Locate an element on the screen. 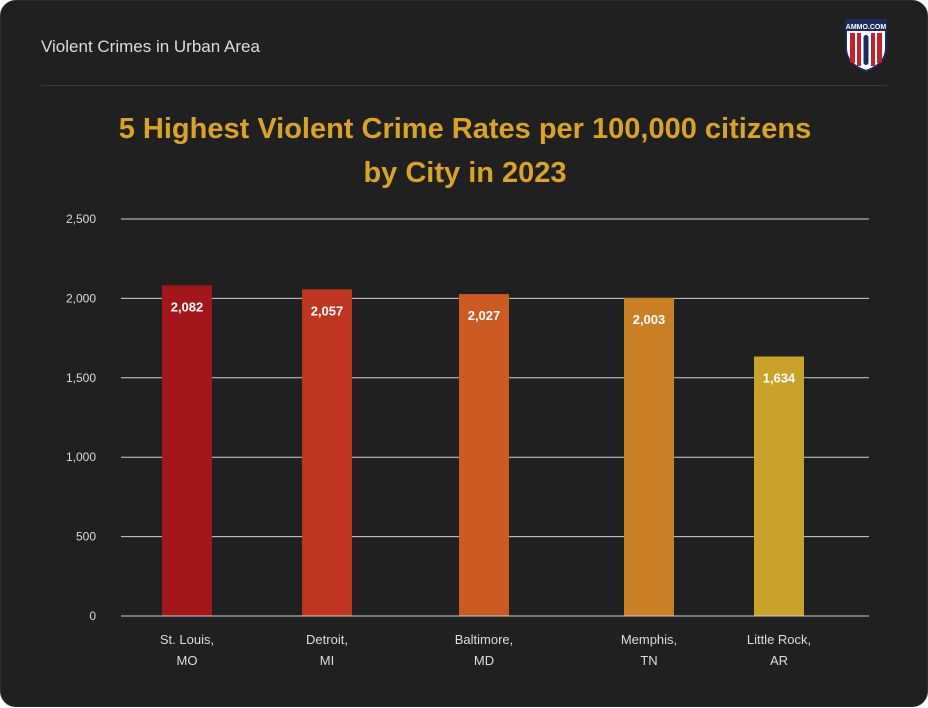  y-tick-label: 1,500 is located at coordinates (81, 378).